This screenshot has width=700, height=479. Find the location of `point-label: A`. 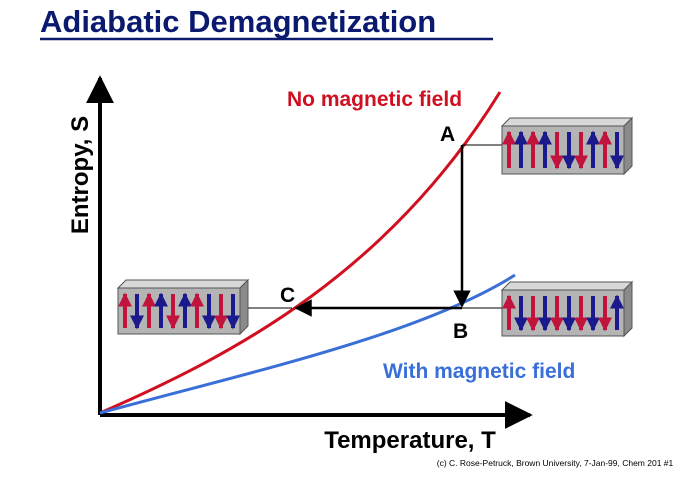

point-label: A is located at coordinates (447, 134).